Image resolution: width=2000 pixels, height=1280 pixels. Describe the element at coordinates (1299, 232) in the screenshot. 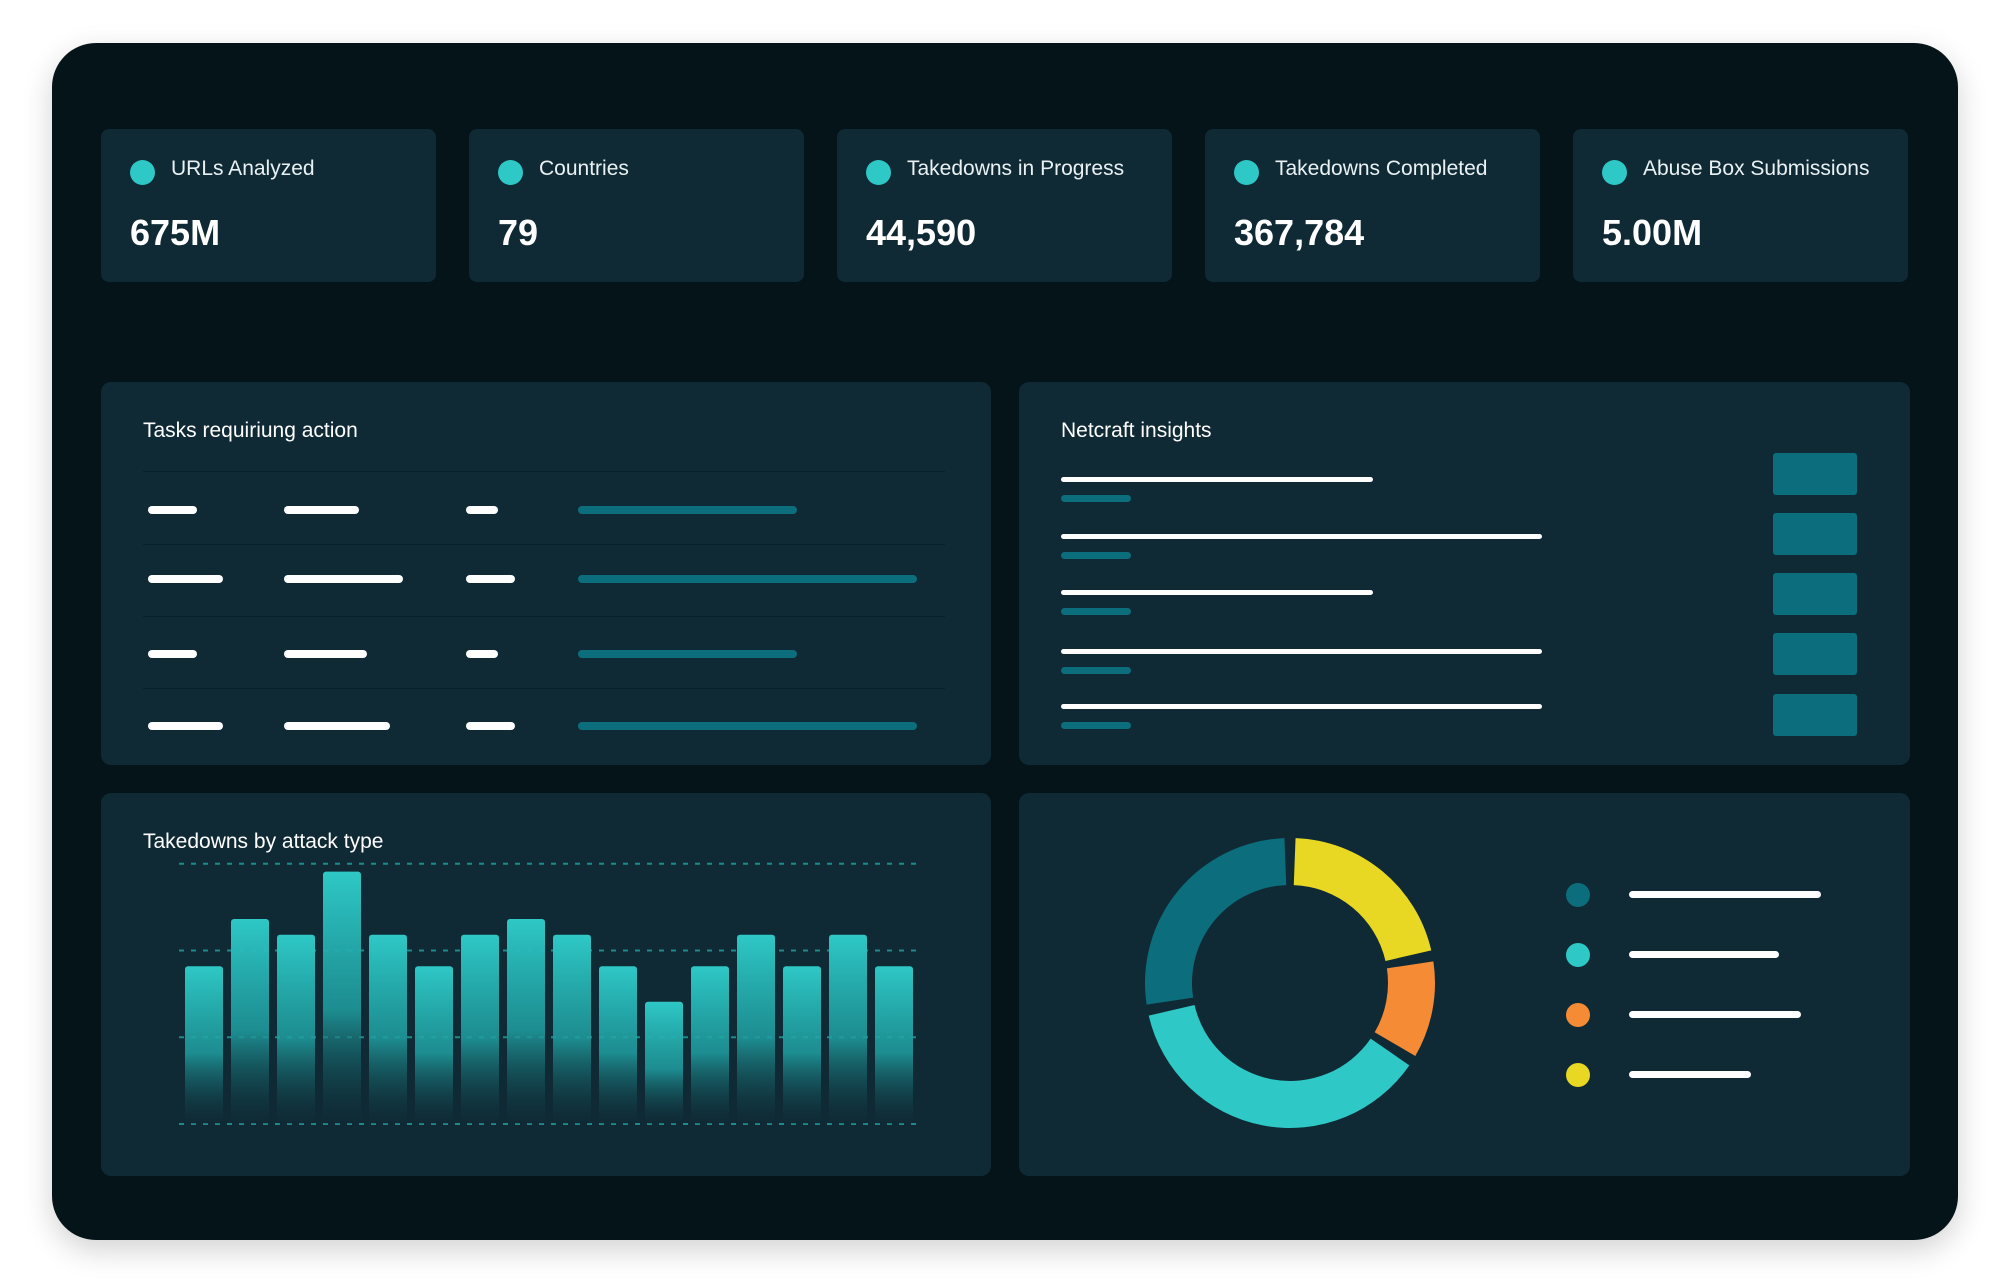

I see `stat-value: 367,784` at that location.